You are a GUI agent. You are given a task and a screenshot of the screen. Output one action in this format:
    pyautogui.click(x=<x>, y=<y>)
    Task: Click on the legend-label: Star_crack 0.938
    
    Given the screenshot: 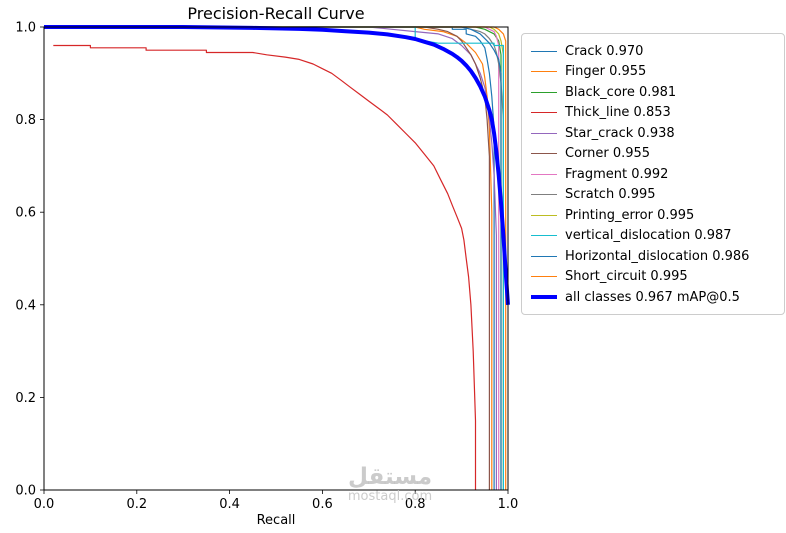 What is the action you would take?
    pyautogui.click(x=620, y=133)
    